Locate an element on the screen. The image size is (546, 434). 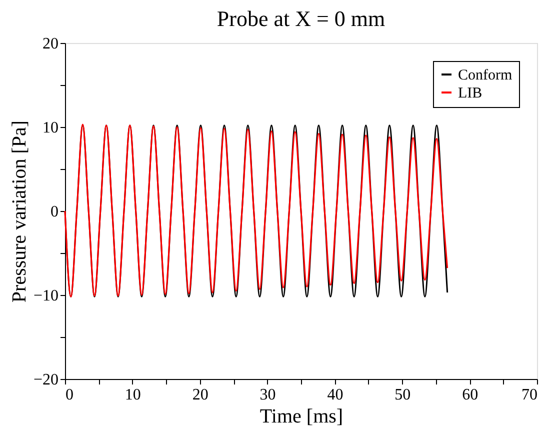
y-tick-label: −20 is located at coordinates (45, 380).